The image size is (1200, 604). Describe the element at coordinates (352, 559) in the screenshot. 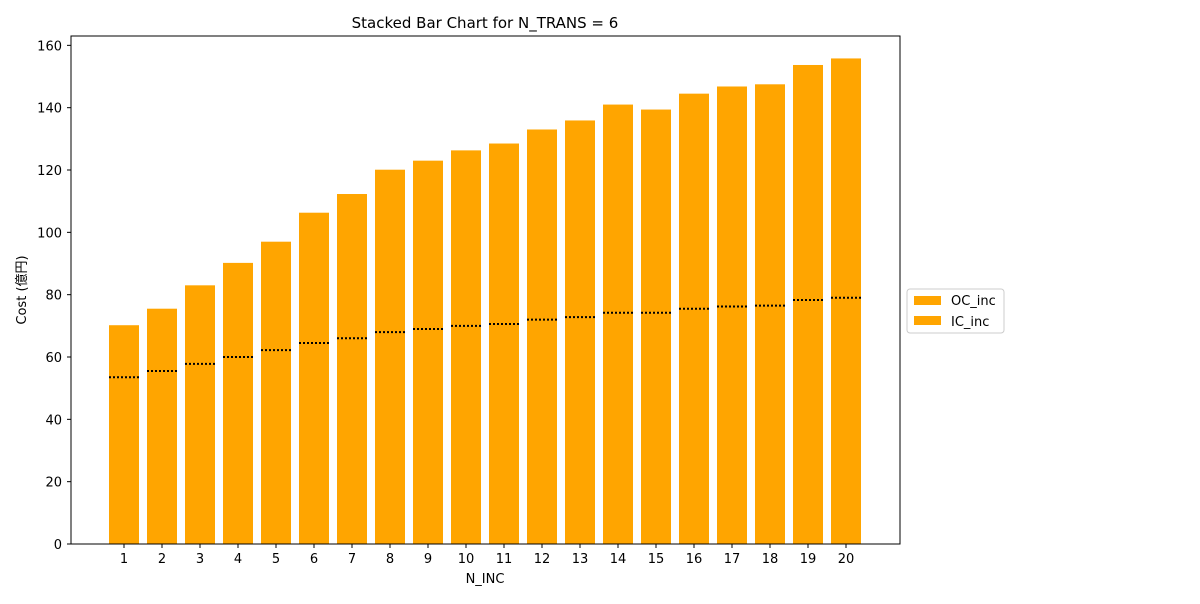

I see `x-tick-label-7: 7` at that location.